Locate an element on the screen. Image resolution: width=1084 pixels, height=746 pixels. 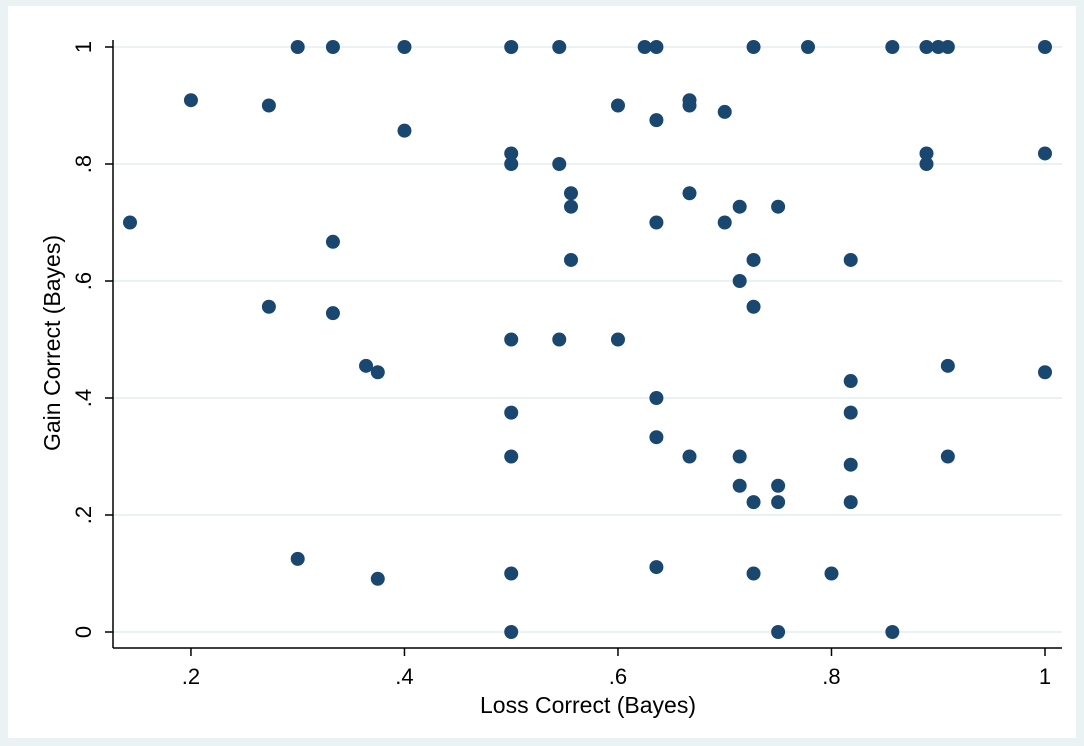
x-tick-label: .4 is located at coordinates (404, 676).